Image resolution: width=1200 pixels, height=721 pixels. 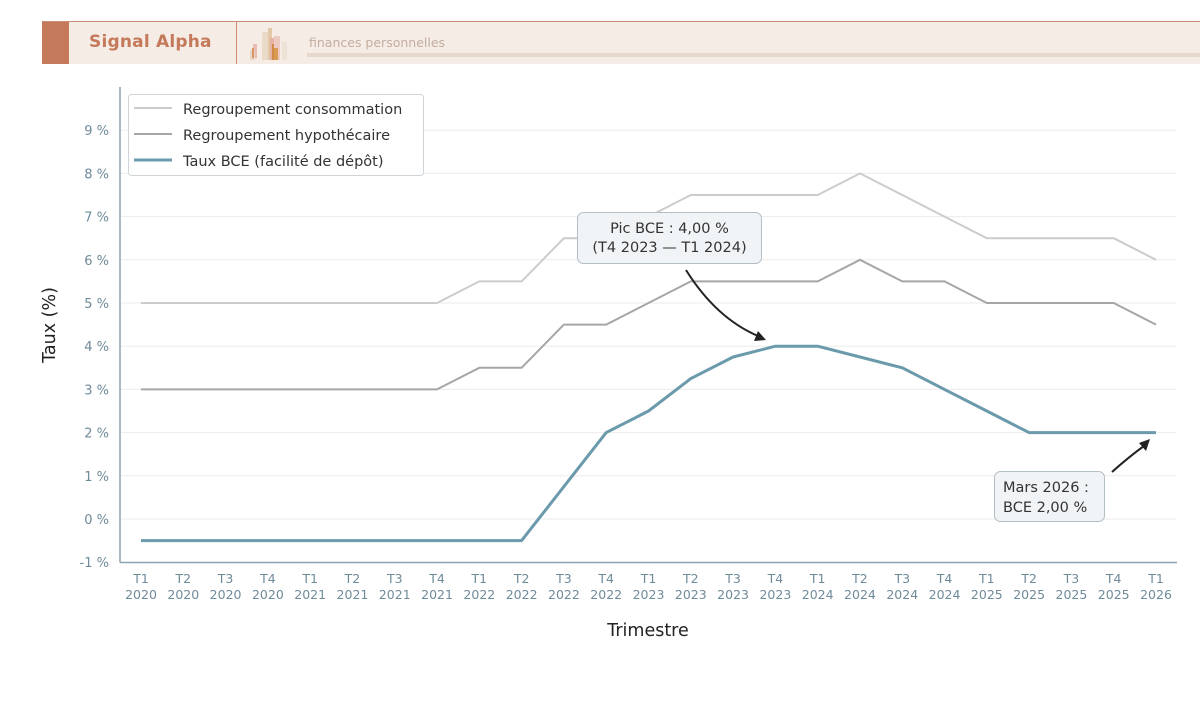 I want to click on bar-chart-logo-icon, so click(x=268, y=44).